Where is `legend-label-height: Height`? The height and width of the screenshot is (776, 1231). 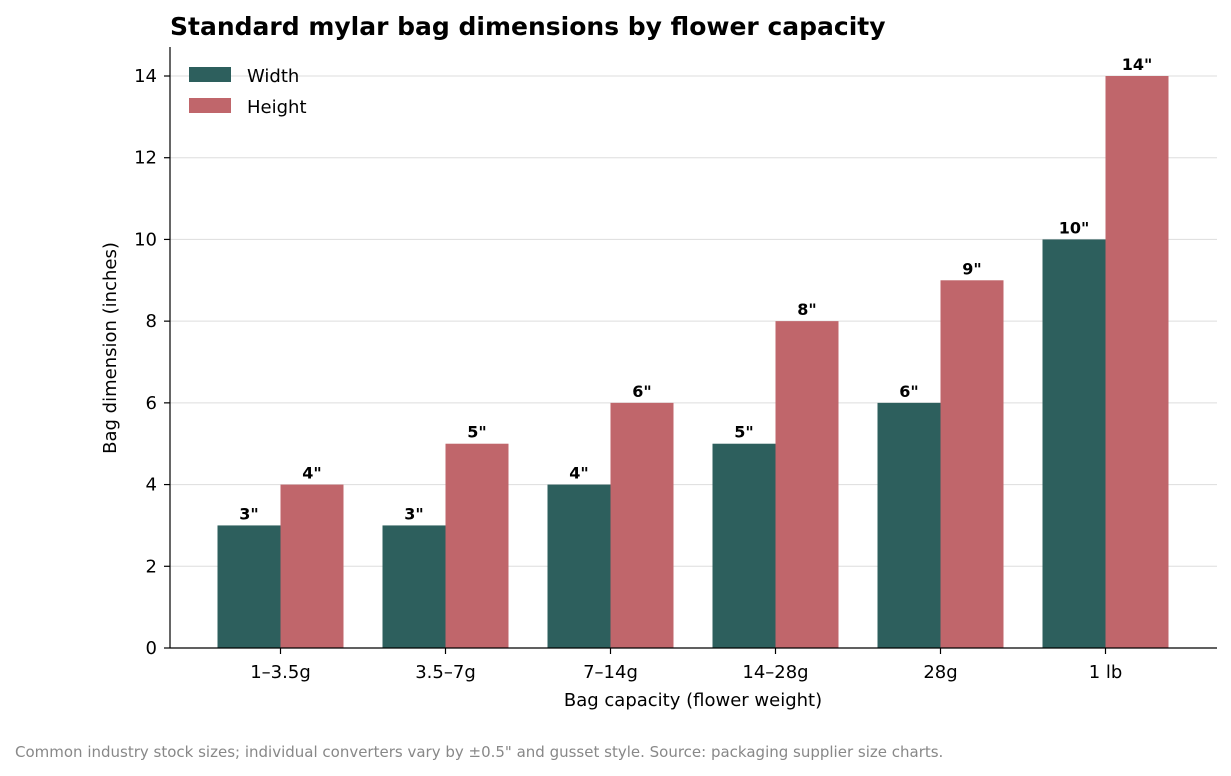
legend-label-height: Height is located at coordinates (277, 107).